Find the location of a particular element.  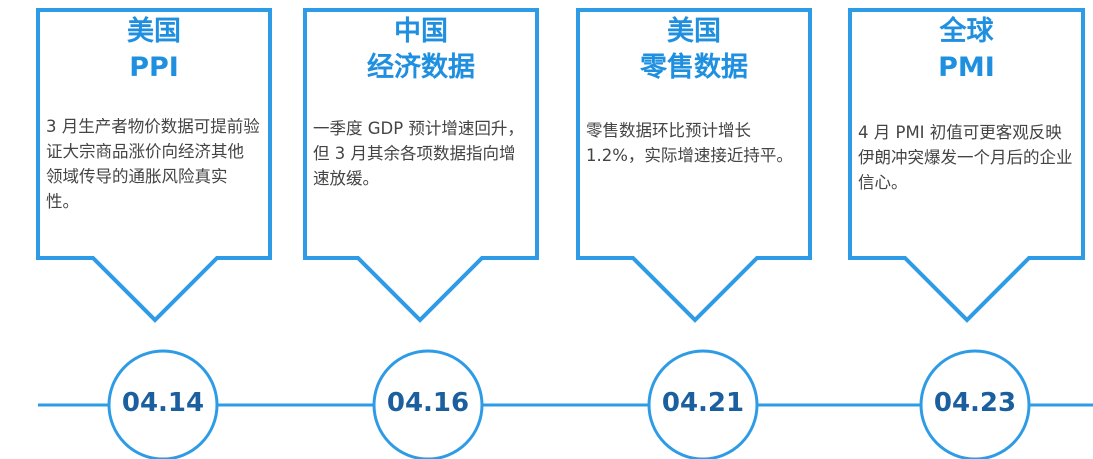

title-line: 零售数据 is located at coordinates (694, 67).